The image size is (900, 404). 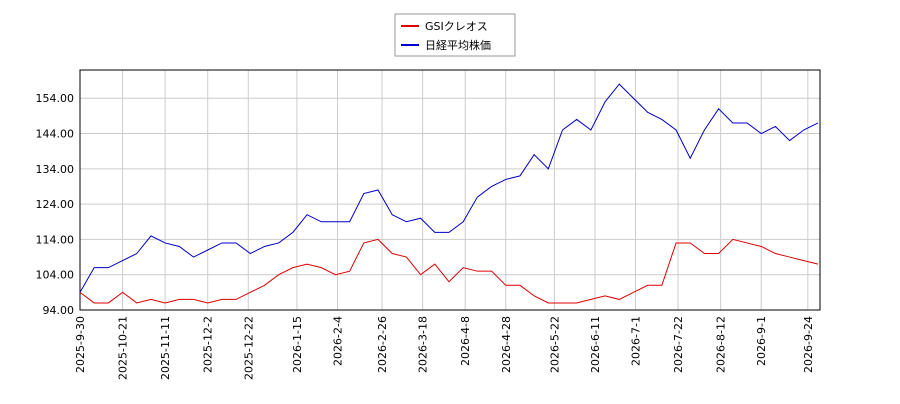 I want to click on x-tick-label: 2026-5-22, so click(x=554, y=344).